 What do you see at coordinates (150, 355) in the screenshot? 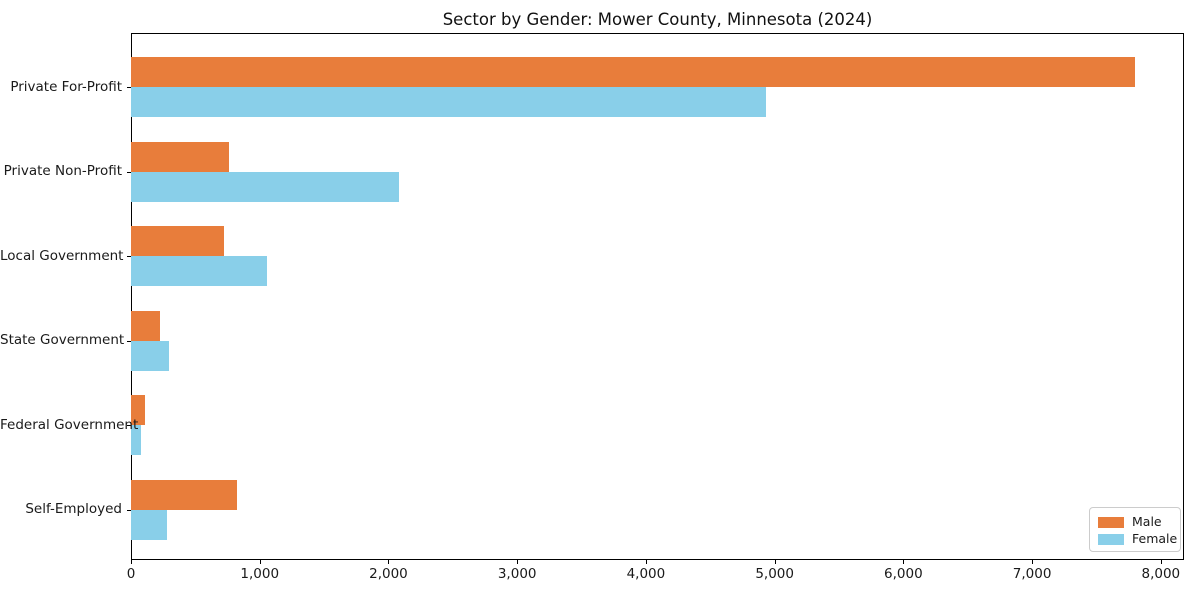
I see `bar-female-state-government` at bounding box center [150, 355].